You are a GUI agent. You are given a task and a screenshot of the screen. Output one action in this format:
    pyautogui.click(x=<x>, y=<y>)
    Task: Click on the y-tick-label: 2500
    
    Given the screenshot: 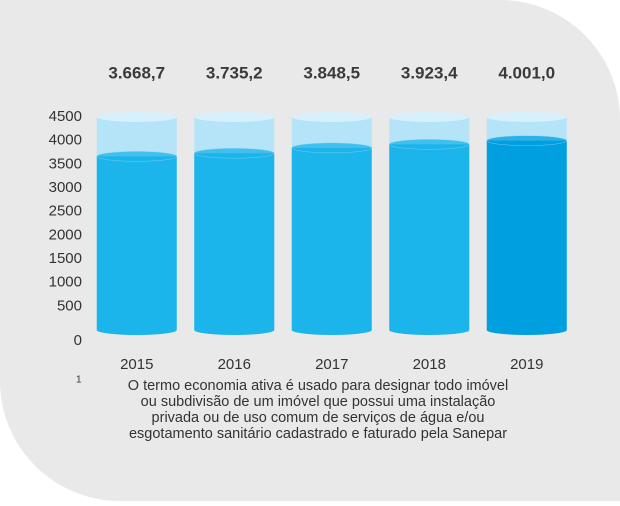 What is the action you would take?
    pyautogui.click(x=65, y=211)
    